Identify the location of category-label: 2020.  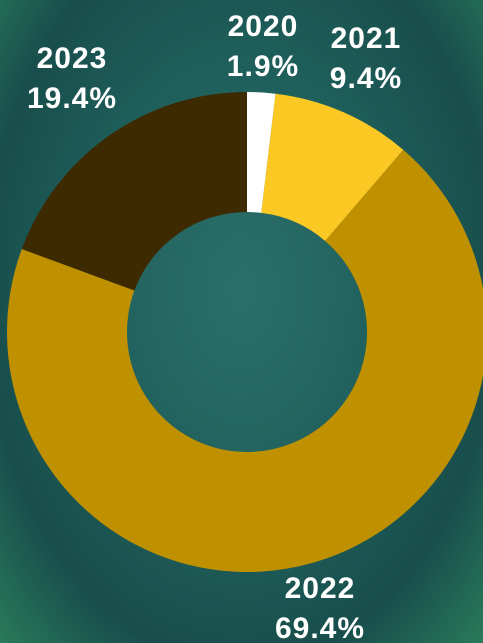
(263, 26).